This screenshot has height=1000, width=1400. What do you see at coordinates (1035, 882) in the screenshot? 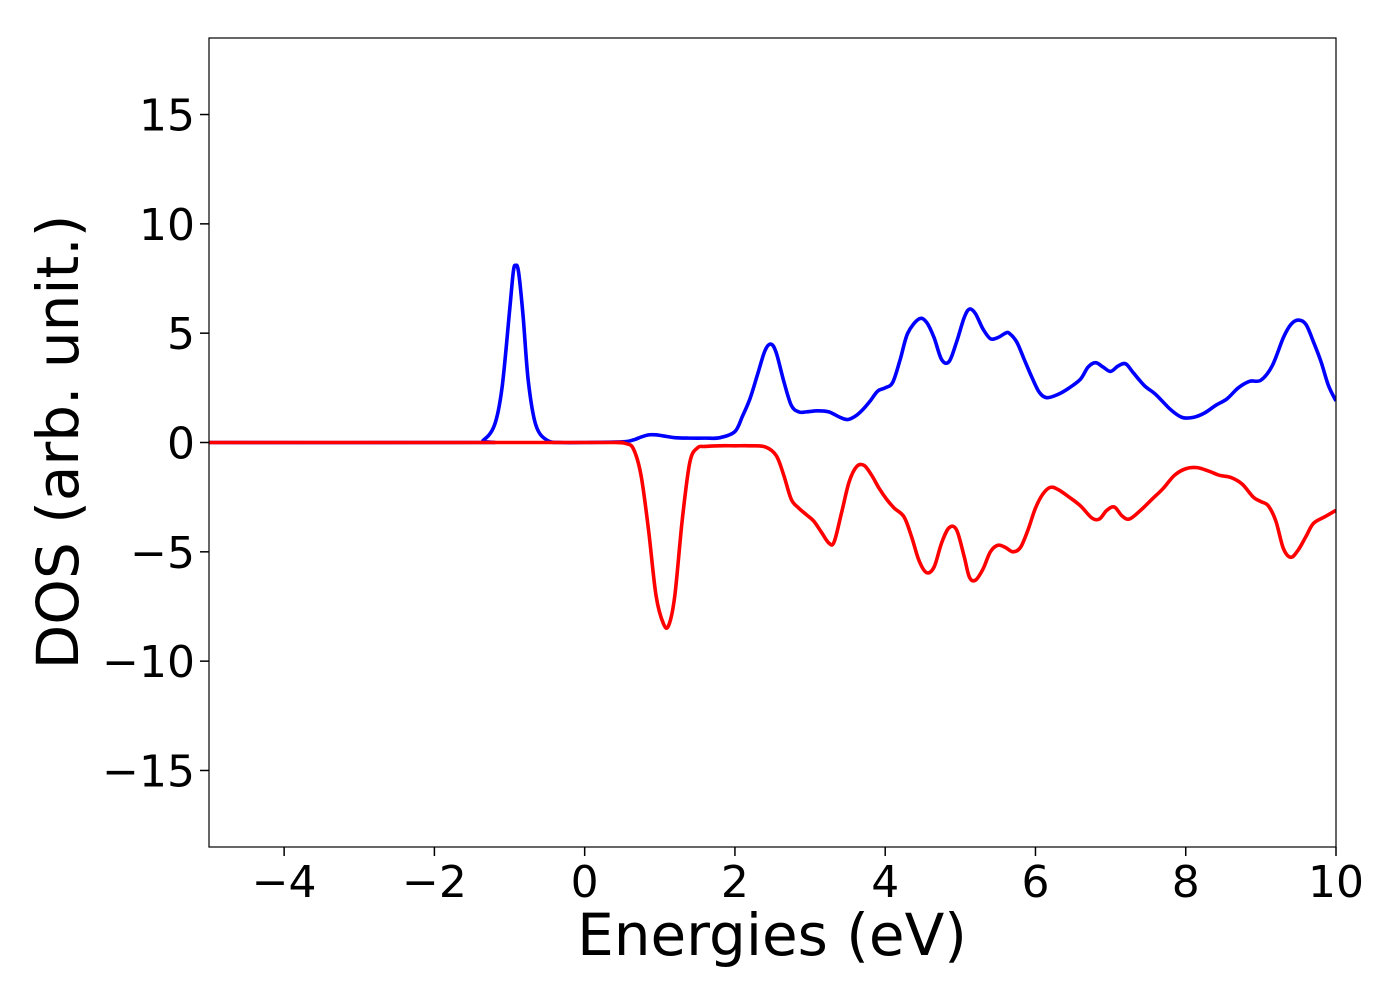
I see `x-tick-label: 6` at bounding box center [1035, 882].